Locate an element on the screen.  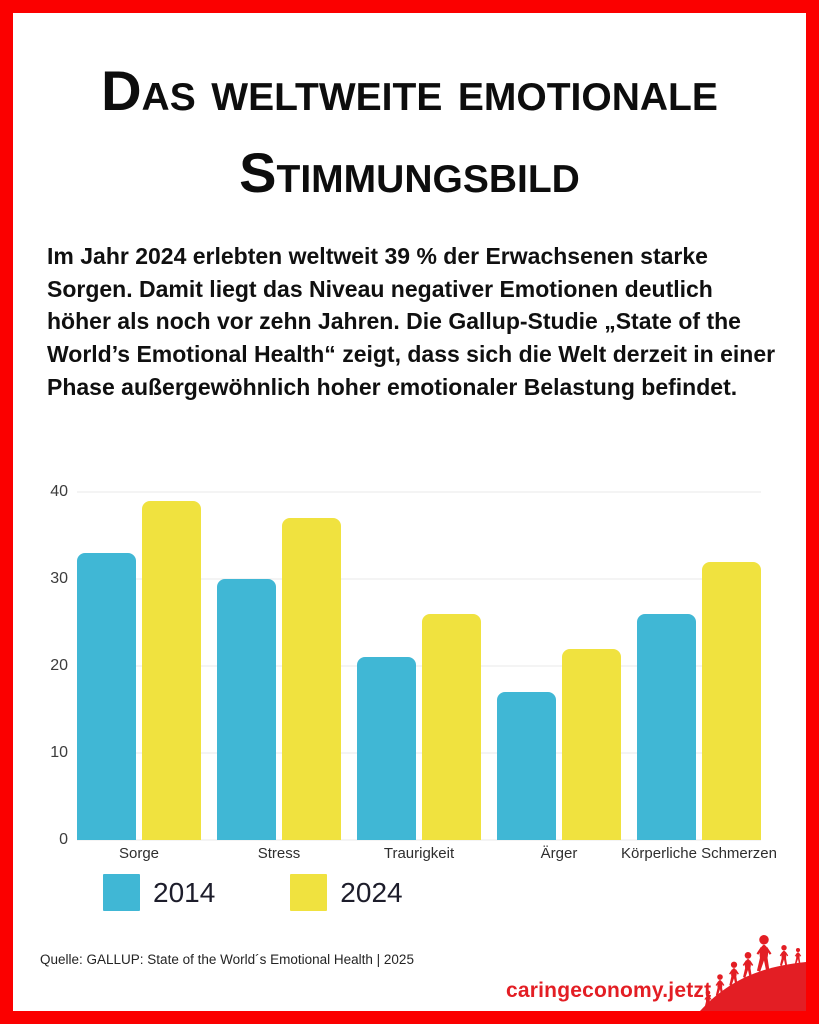
x-axis-label: Traurigkeit is located at coordinates (419, 853).